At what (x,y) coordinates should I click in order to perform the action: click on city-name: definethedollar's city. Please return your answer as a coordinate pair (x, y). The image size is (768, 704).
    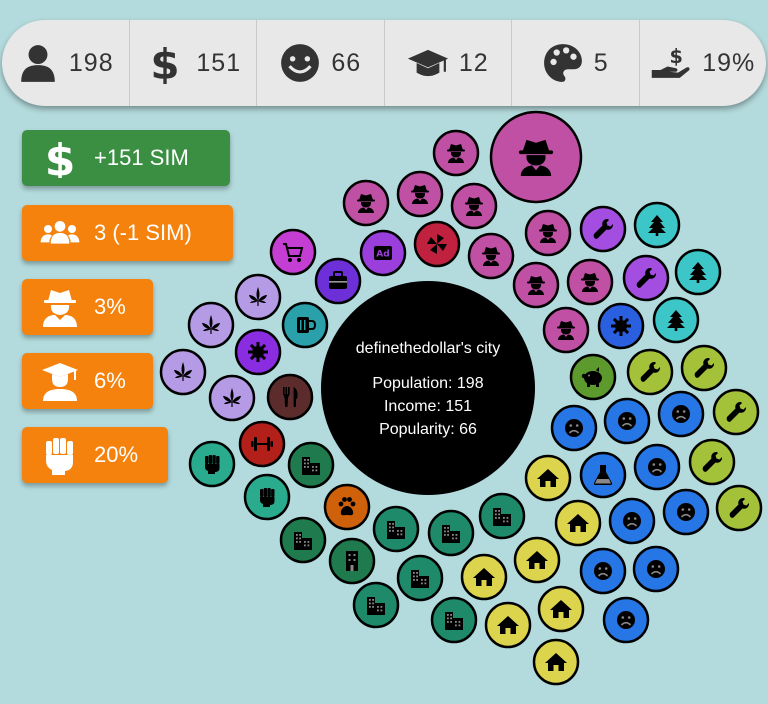
    Looking at the image, I should click on (428, 348).